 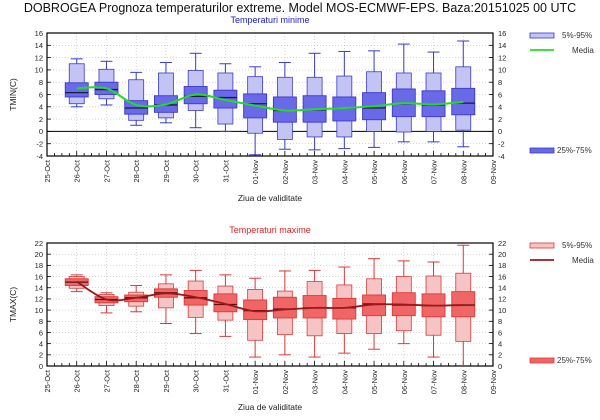 I want to click on y-tick-label-left: 20, so click(x=39, y=254).